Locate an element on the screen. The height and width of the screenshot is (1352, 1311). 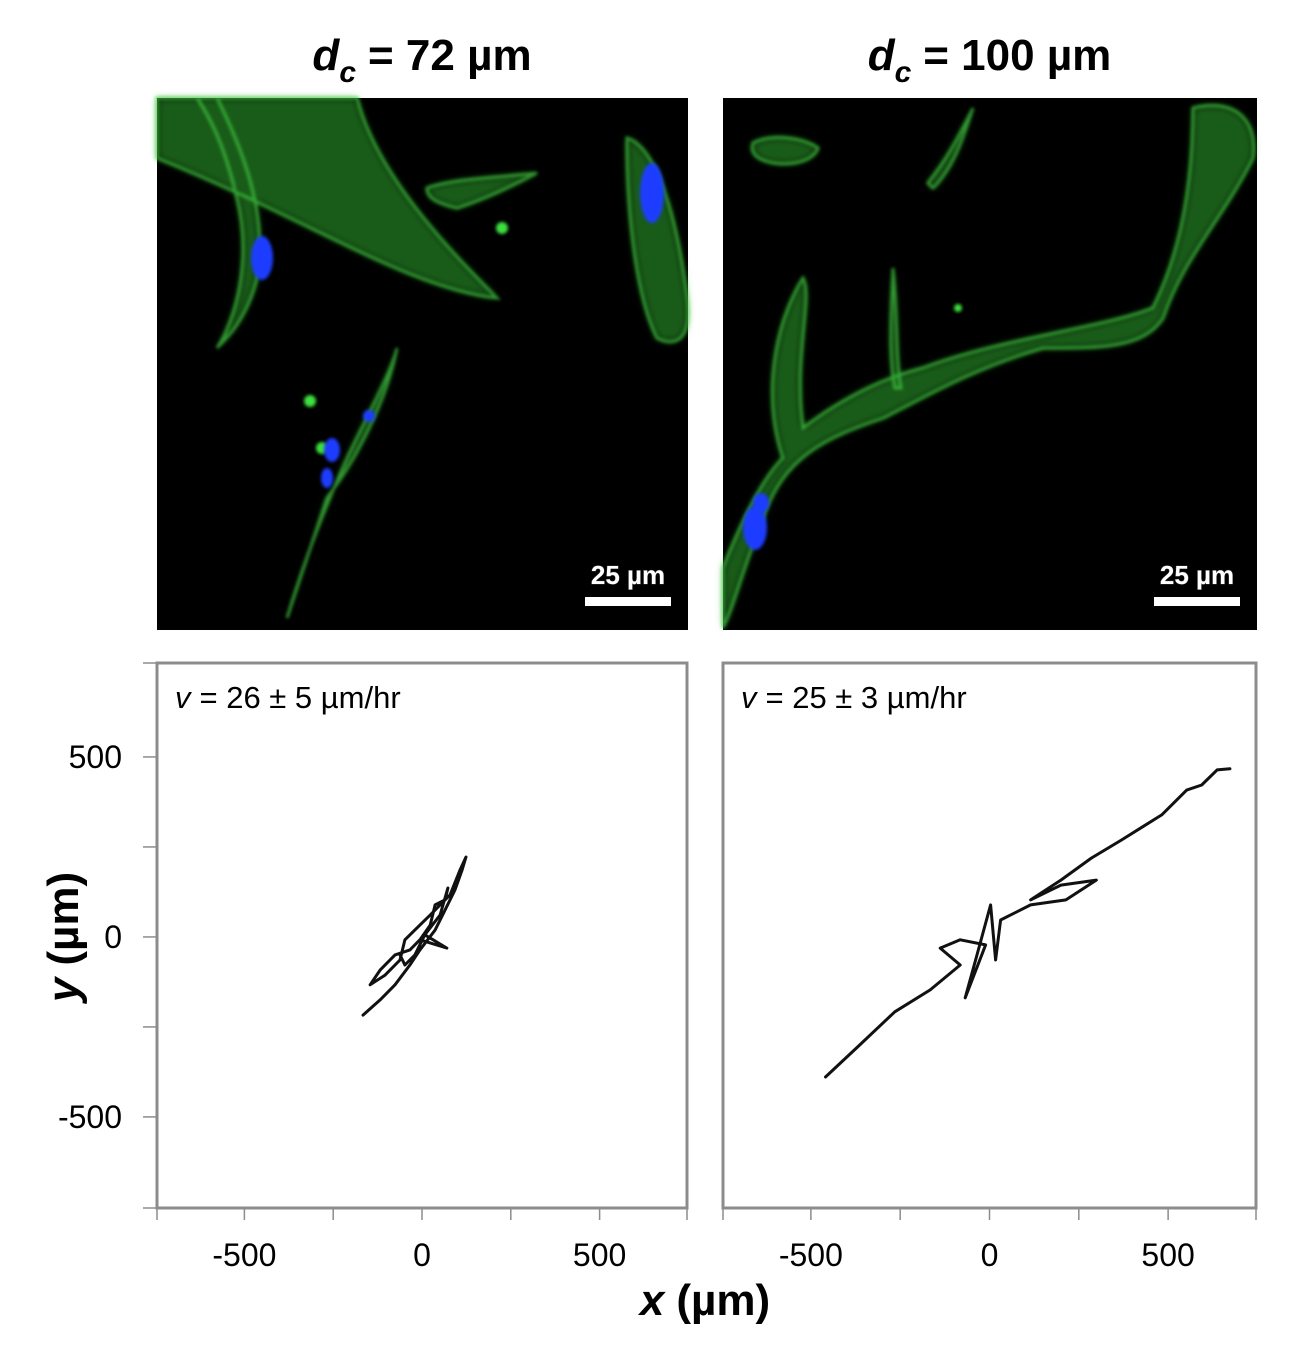
y-tick-label: -500 is located at coordinates (90, 1117).